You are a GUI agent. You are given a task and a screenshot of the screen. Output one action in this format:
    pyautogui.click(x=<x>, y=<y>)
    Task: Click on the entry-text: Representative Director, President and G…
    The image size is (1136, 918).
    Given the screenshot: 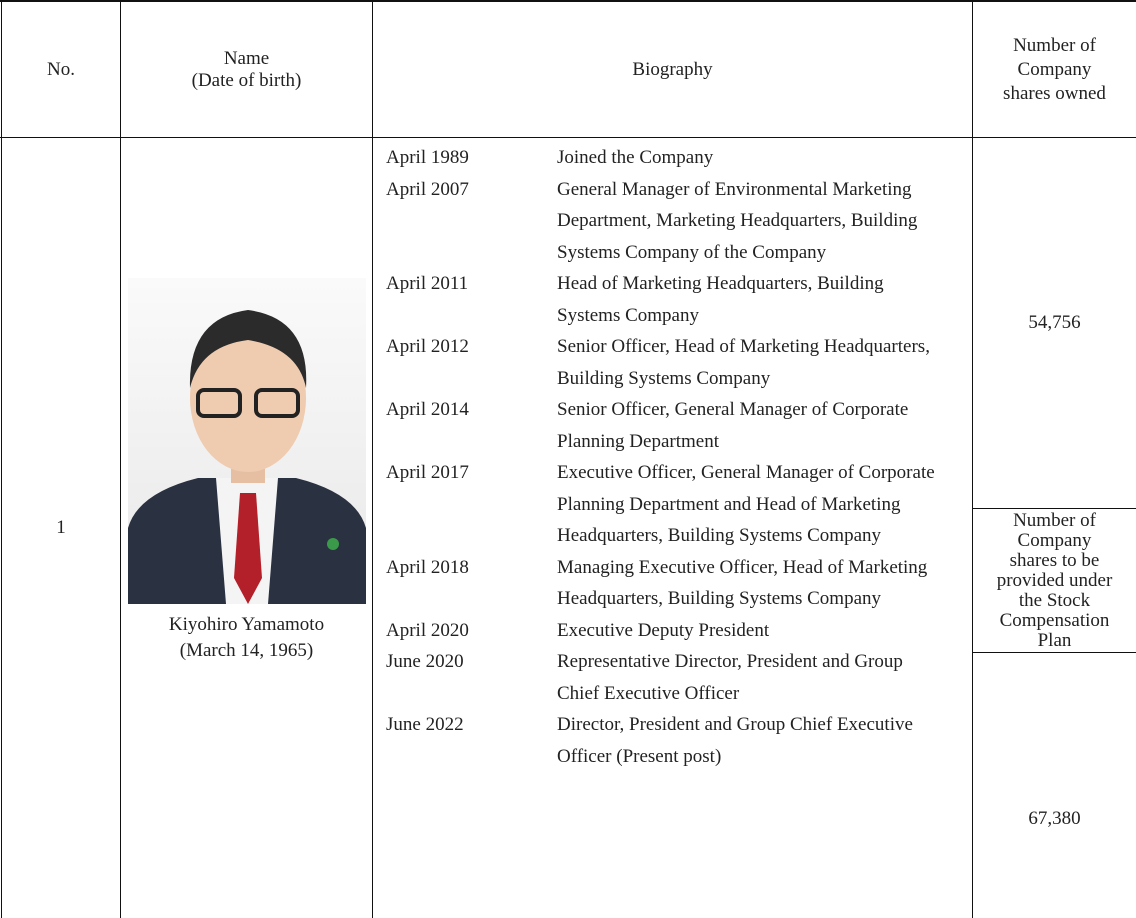 What is the action you would take?
    pyautogui.click(x=730, y=677)
    